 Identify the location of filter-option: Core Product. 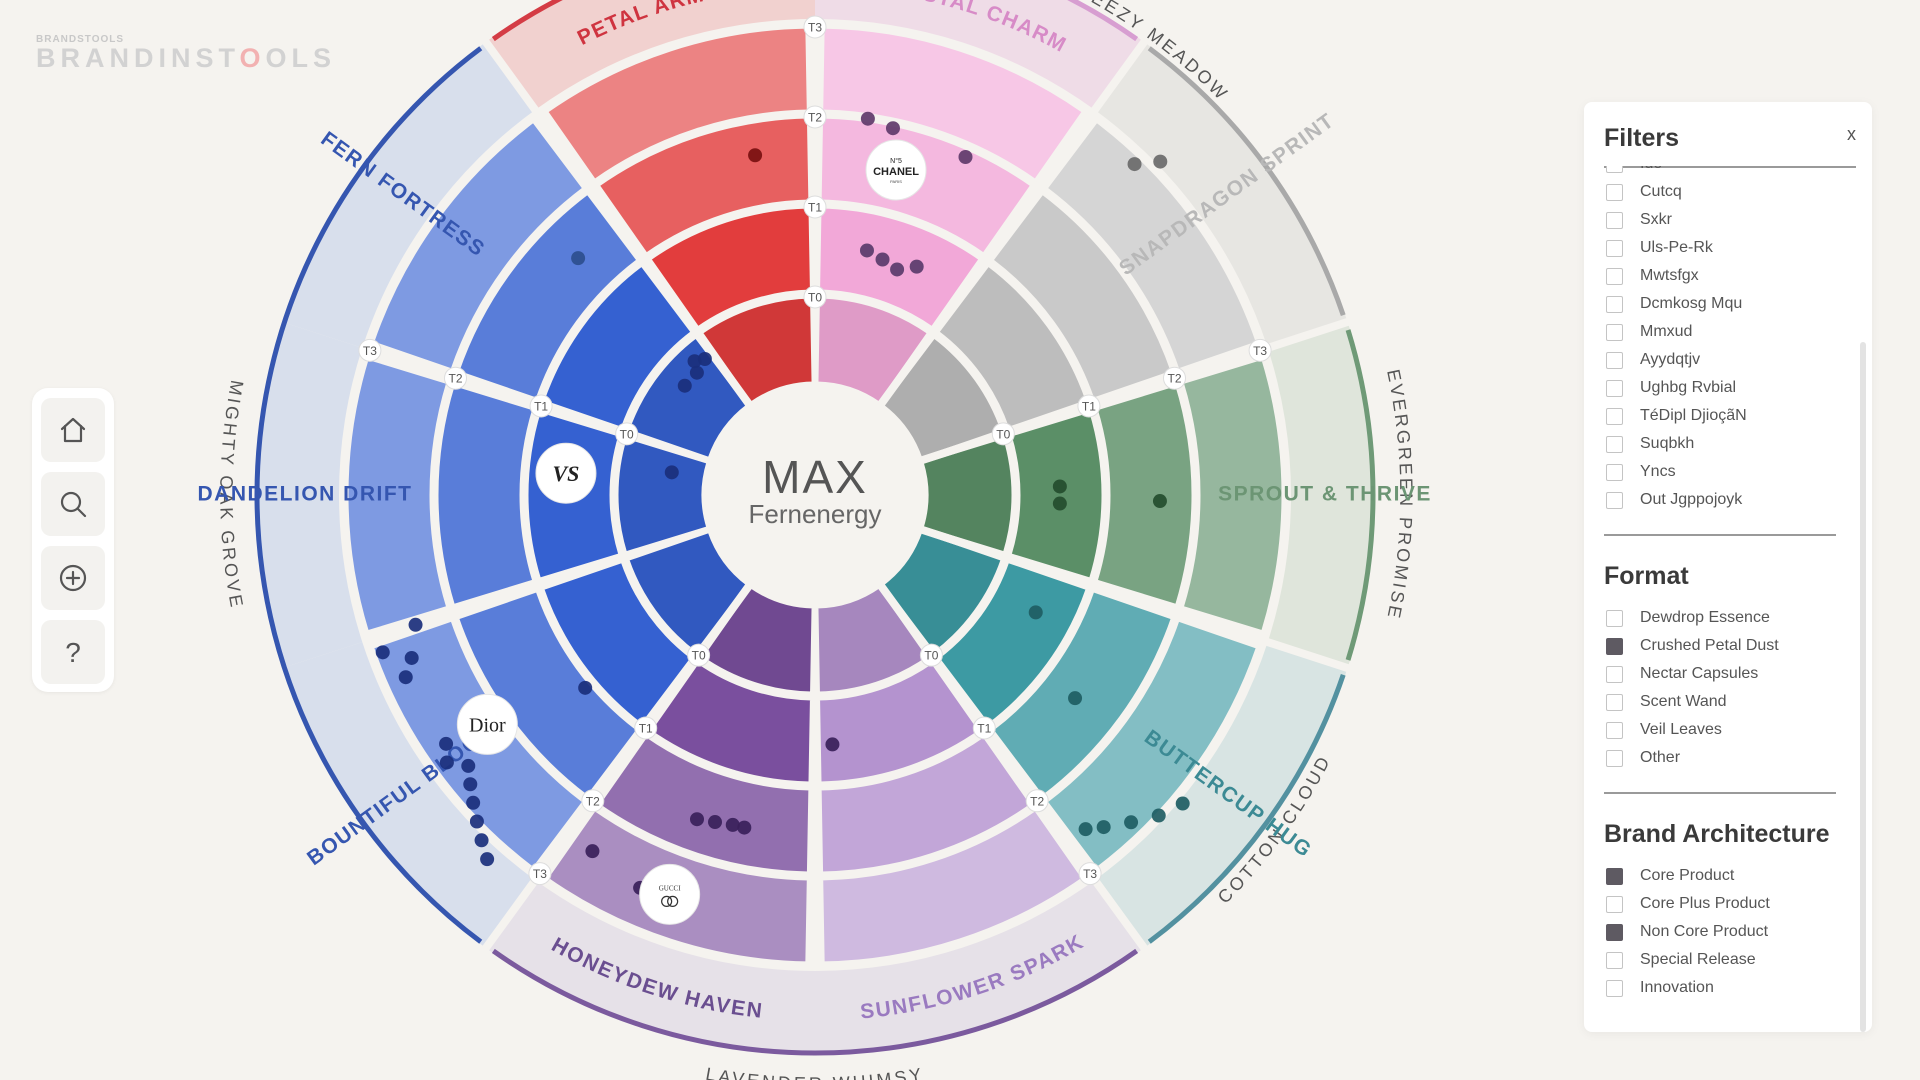
(1724, 876).